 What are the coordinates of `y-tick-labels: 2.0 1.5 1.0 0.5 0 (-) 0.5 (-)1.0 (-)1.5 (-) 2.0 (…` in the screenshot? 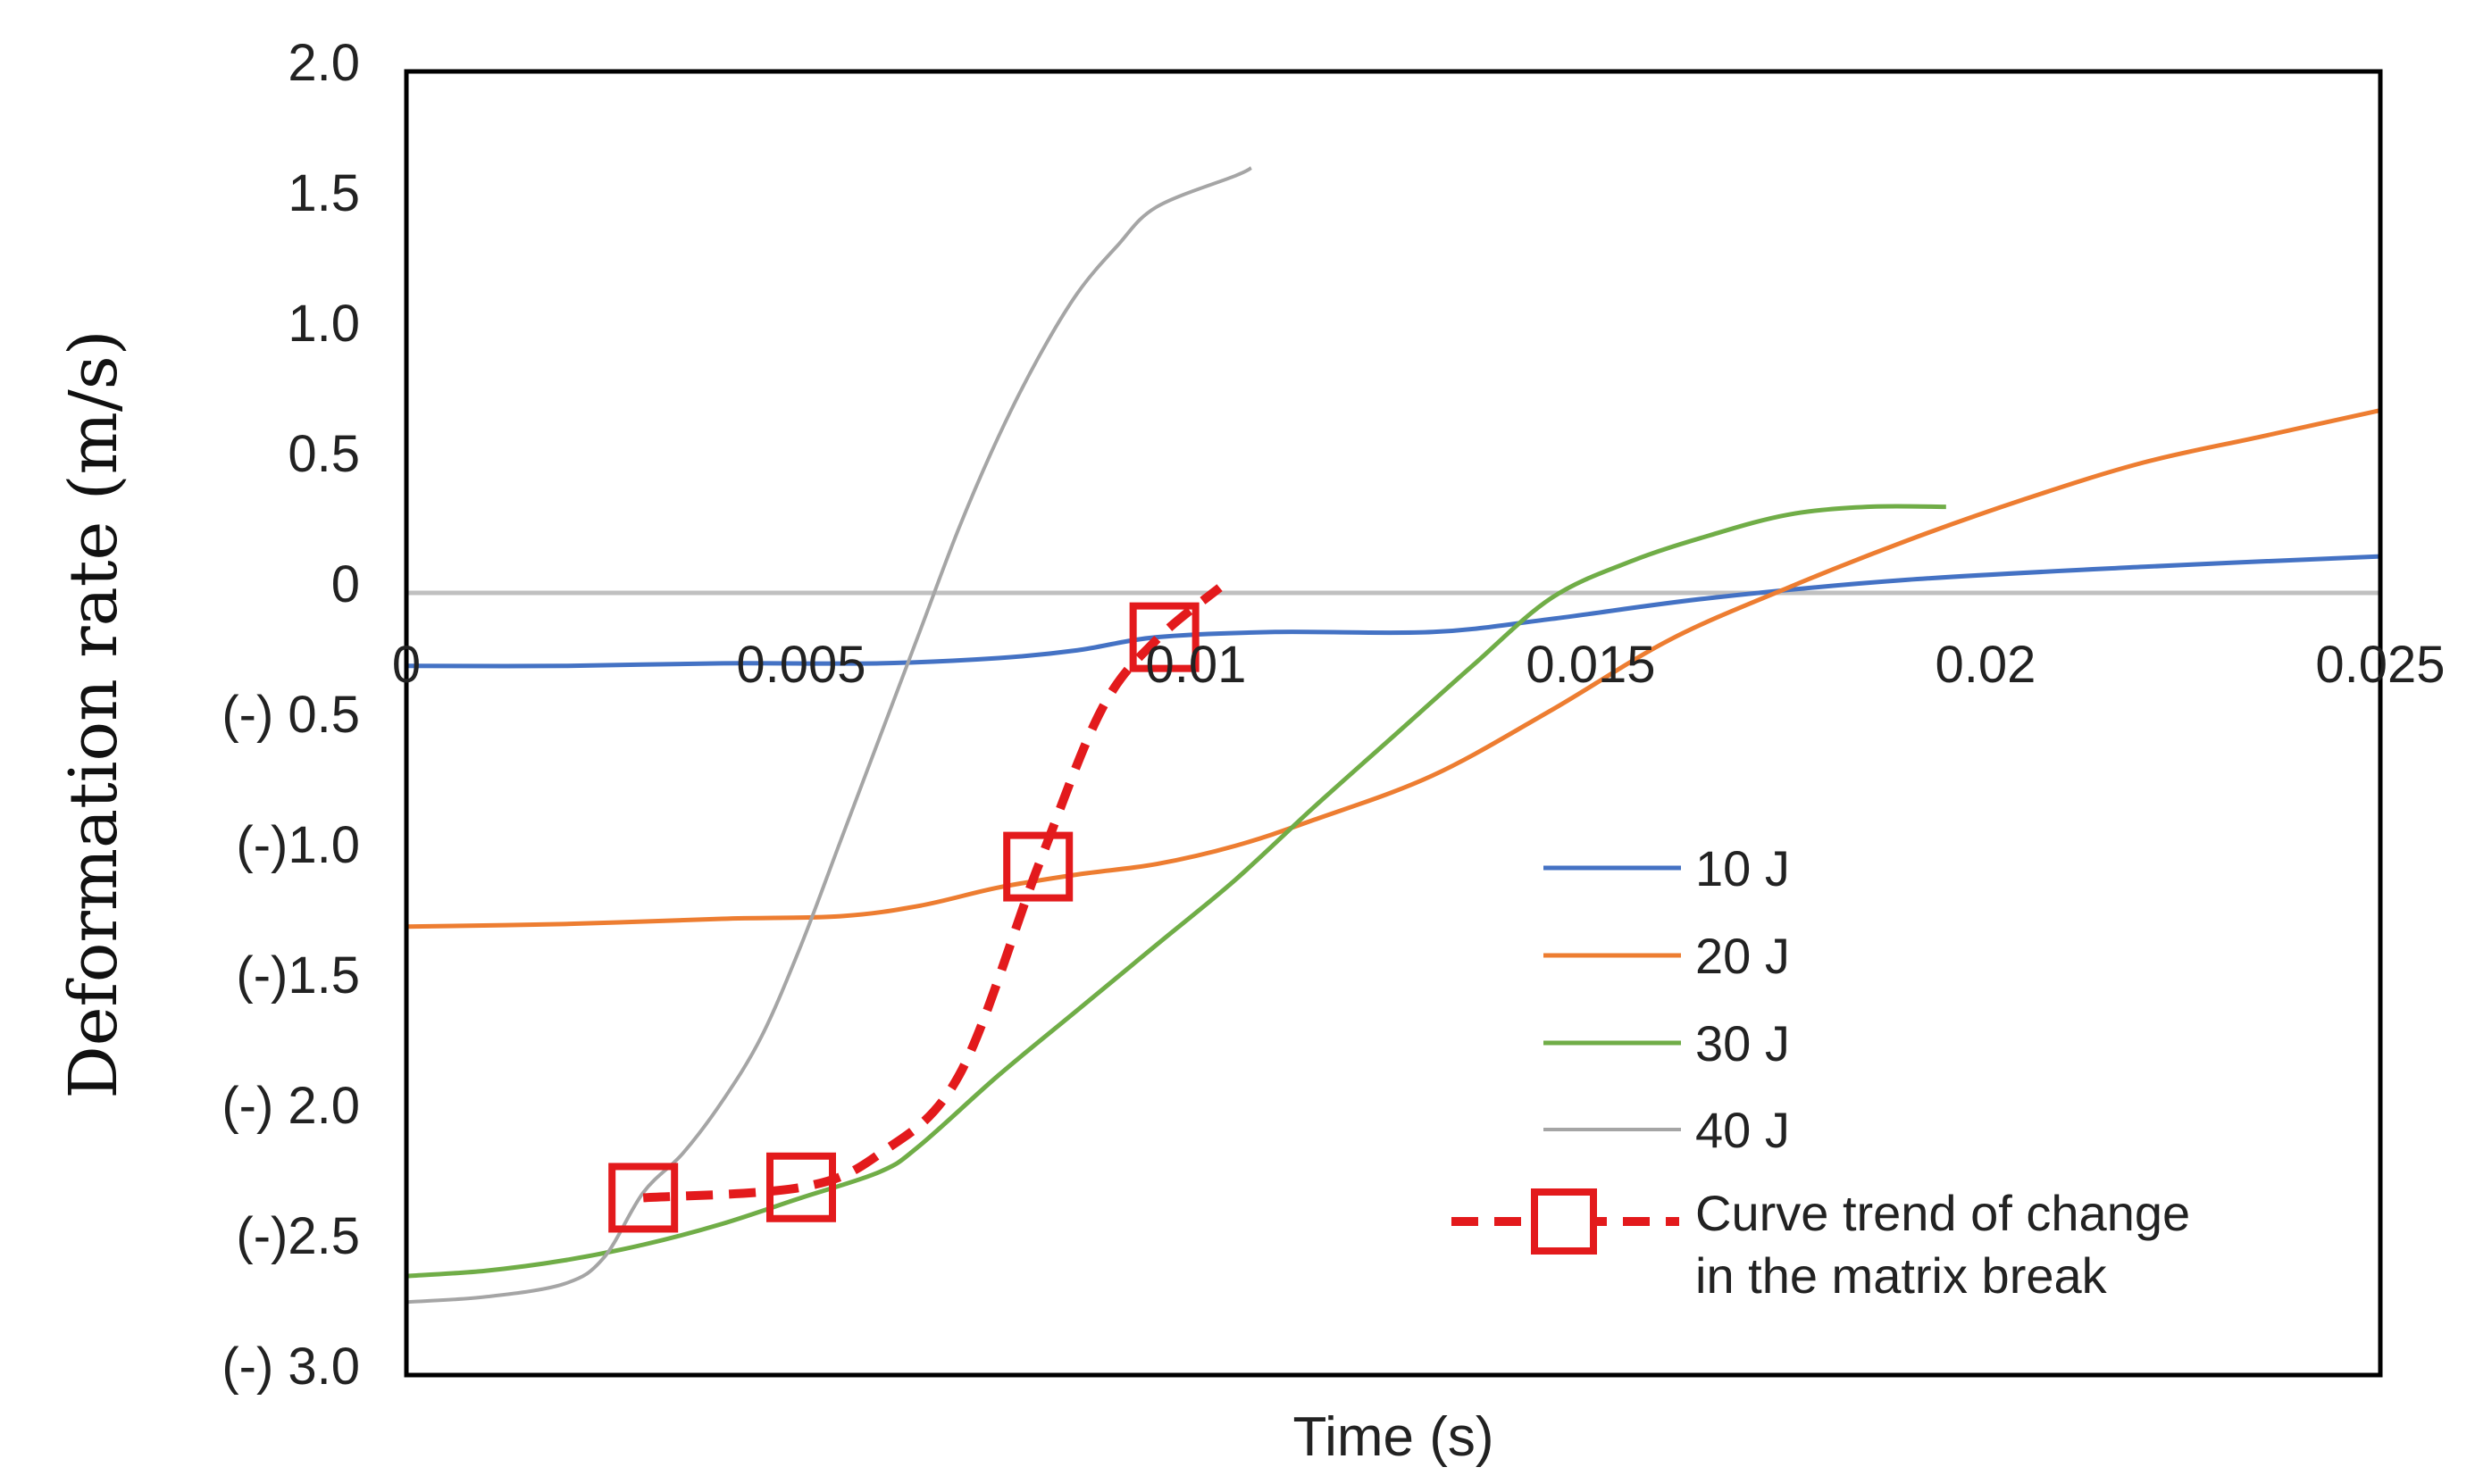 It's located at (291, 715).